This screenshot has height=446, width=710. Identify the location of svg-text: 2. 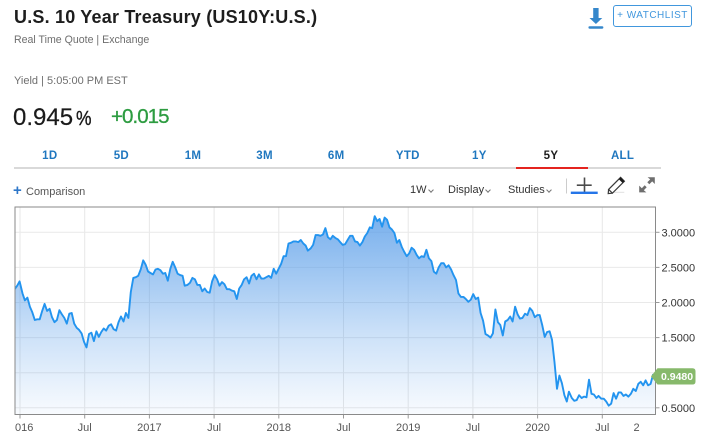
(637, 428).